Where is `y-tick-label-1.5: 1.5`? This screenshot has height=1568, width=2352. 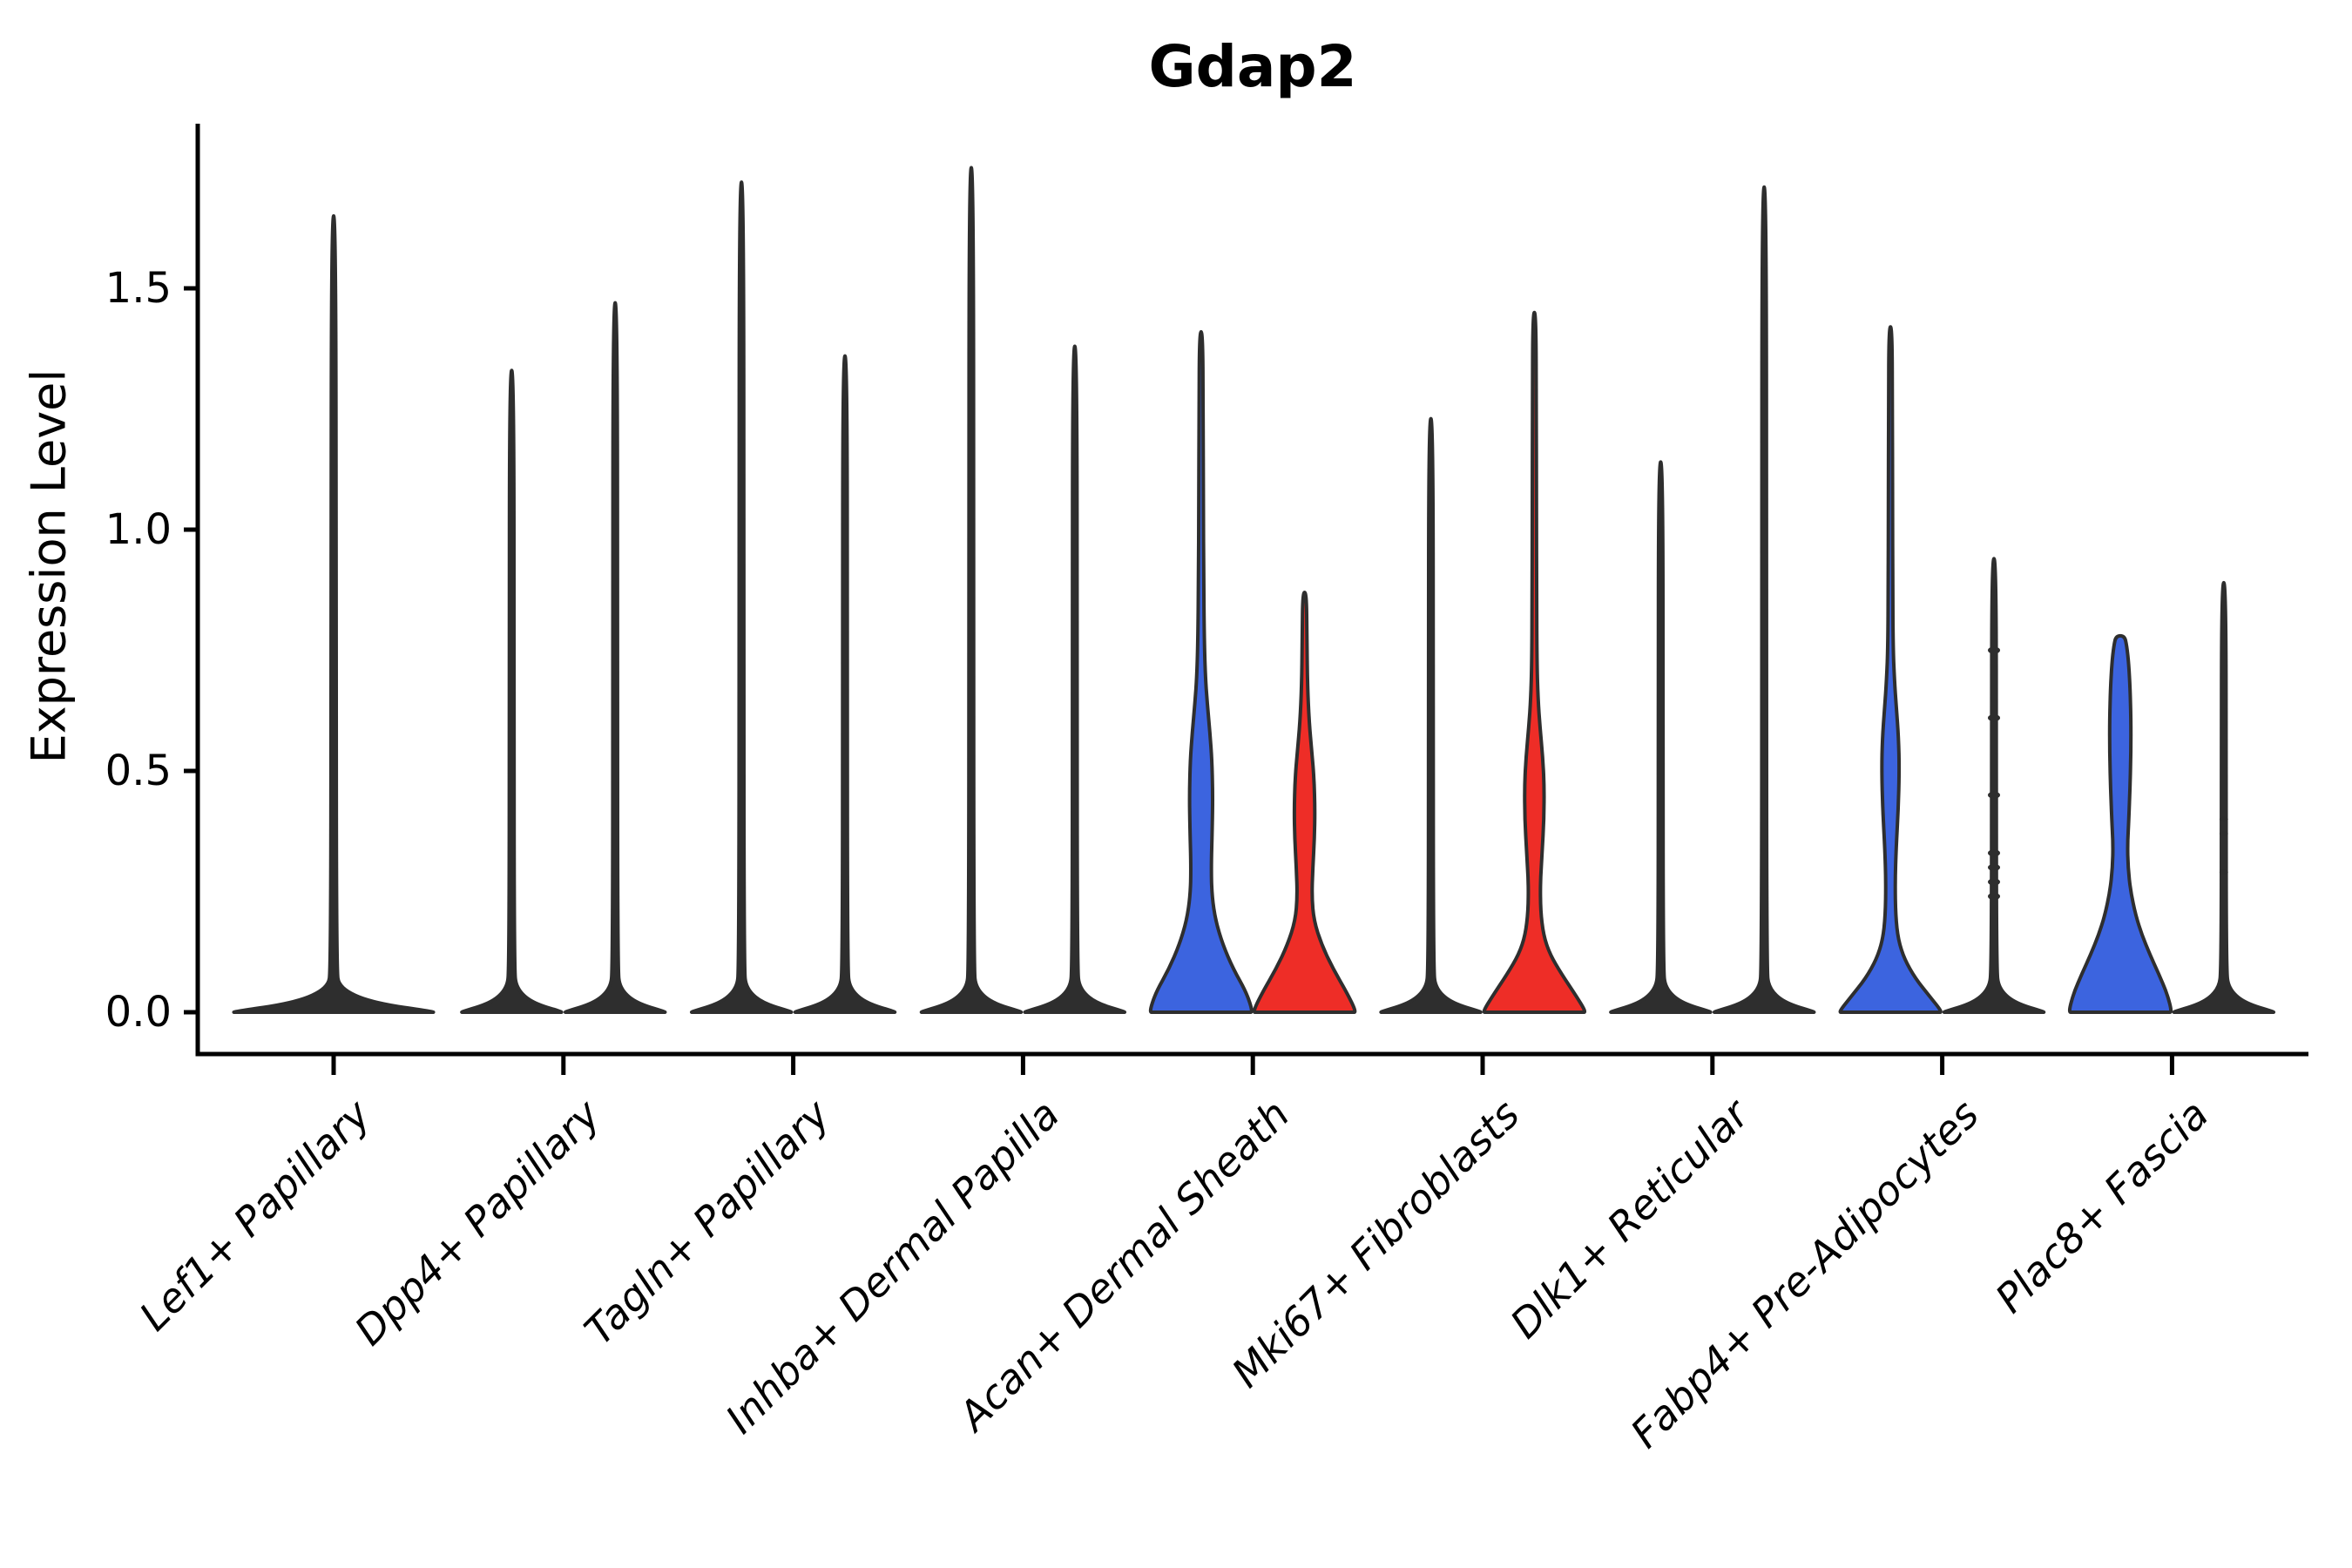
y-tick-label-1.5: 1.5 is located at coordinates (138, 288).